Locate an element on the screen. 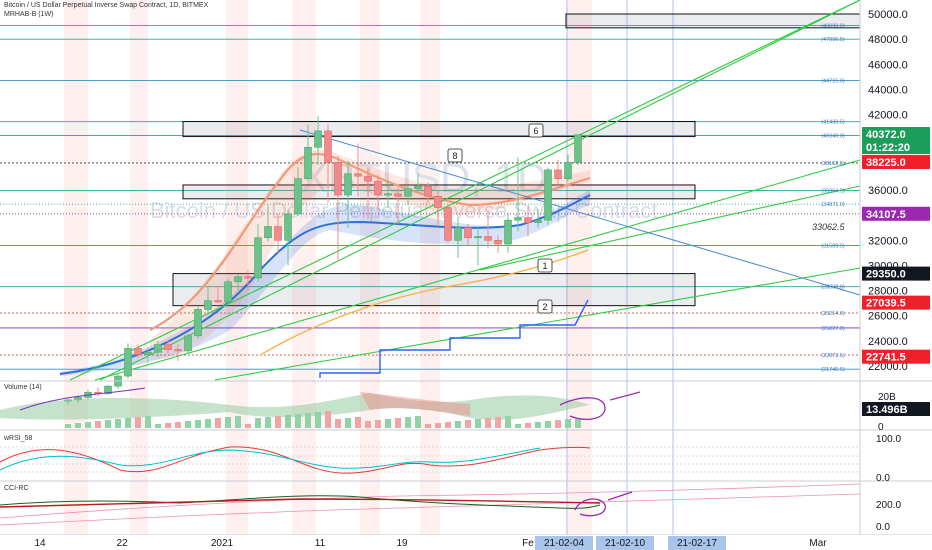 This screenshot has width=932, height=550. price-tick-label: 36000.0 is located at coordinates (888, 191).